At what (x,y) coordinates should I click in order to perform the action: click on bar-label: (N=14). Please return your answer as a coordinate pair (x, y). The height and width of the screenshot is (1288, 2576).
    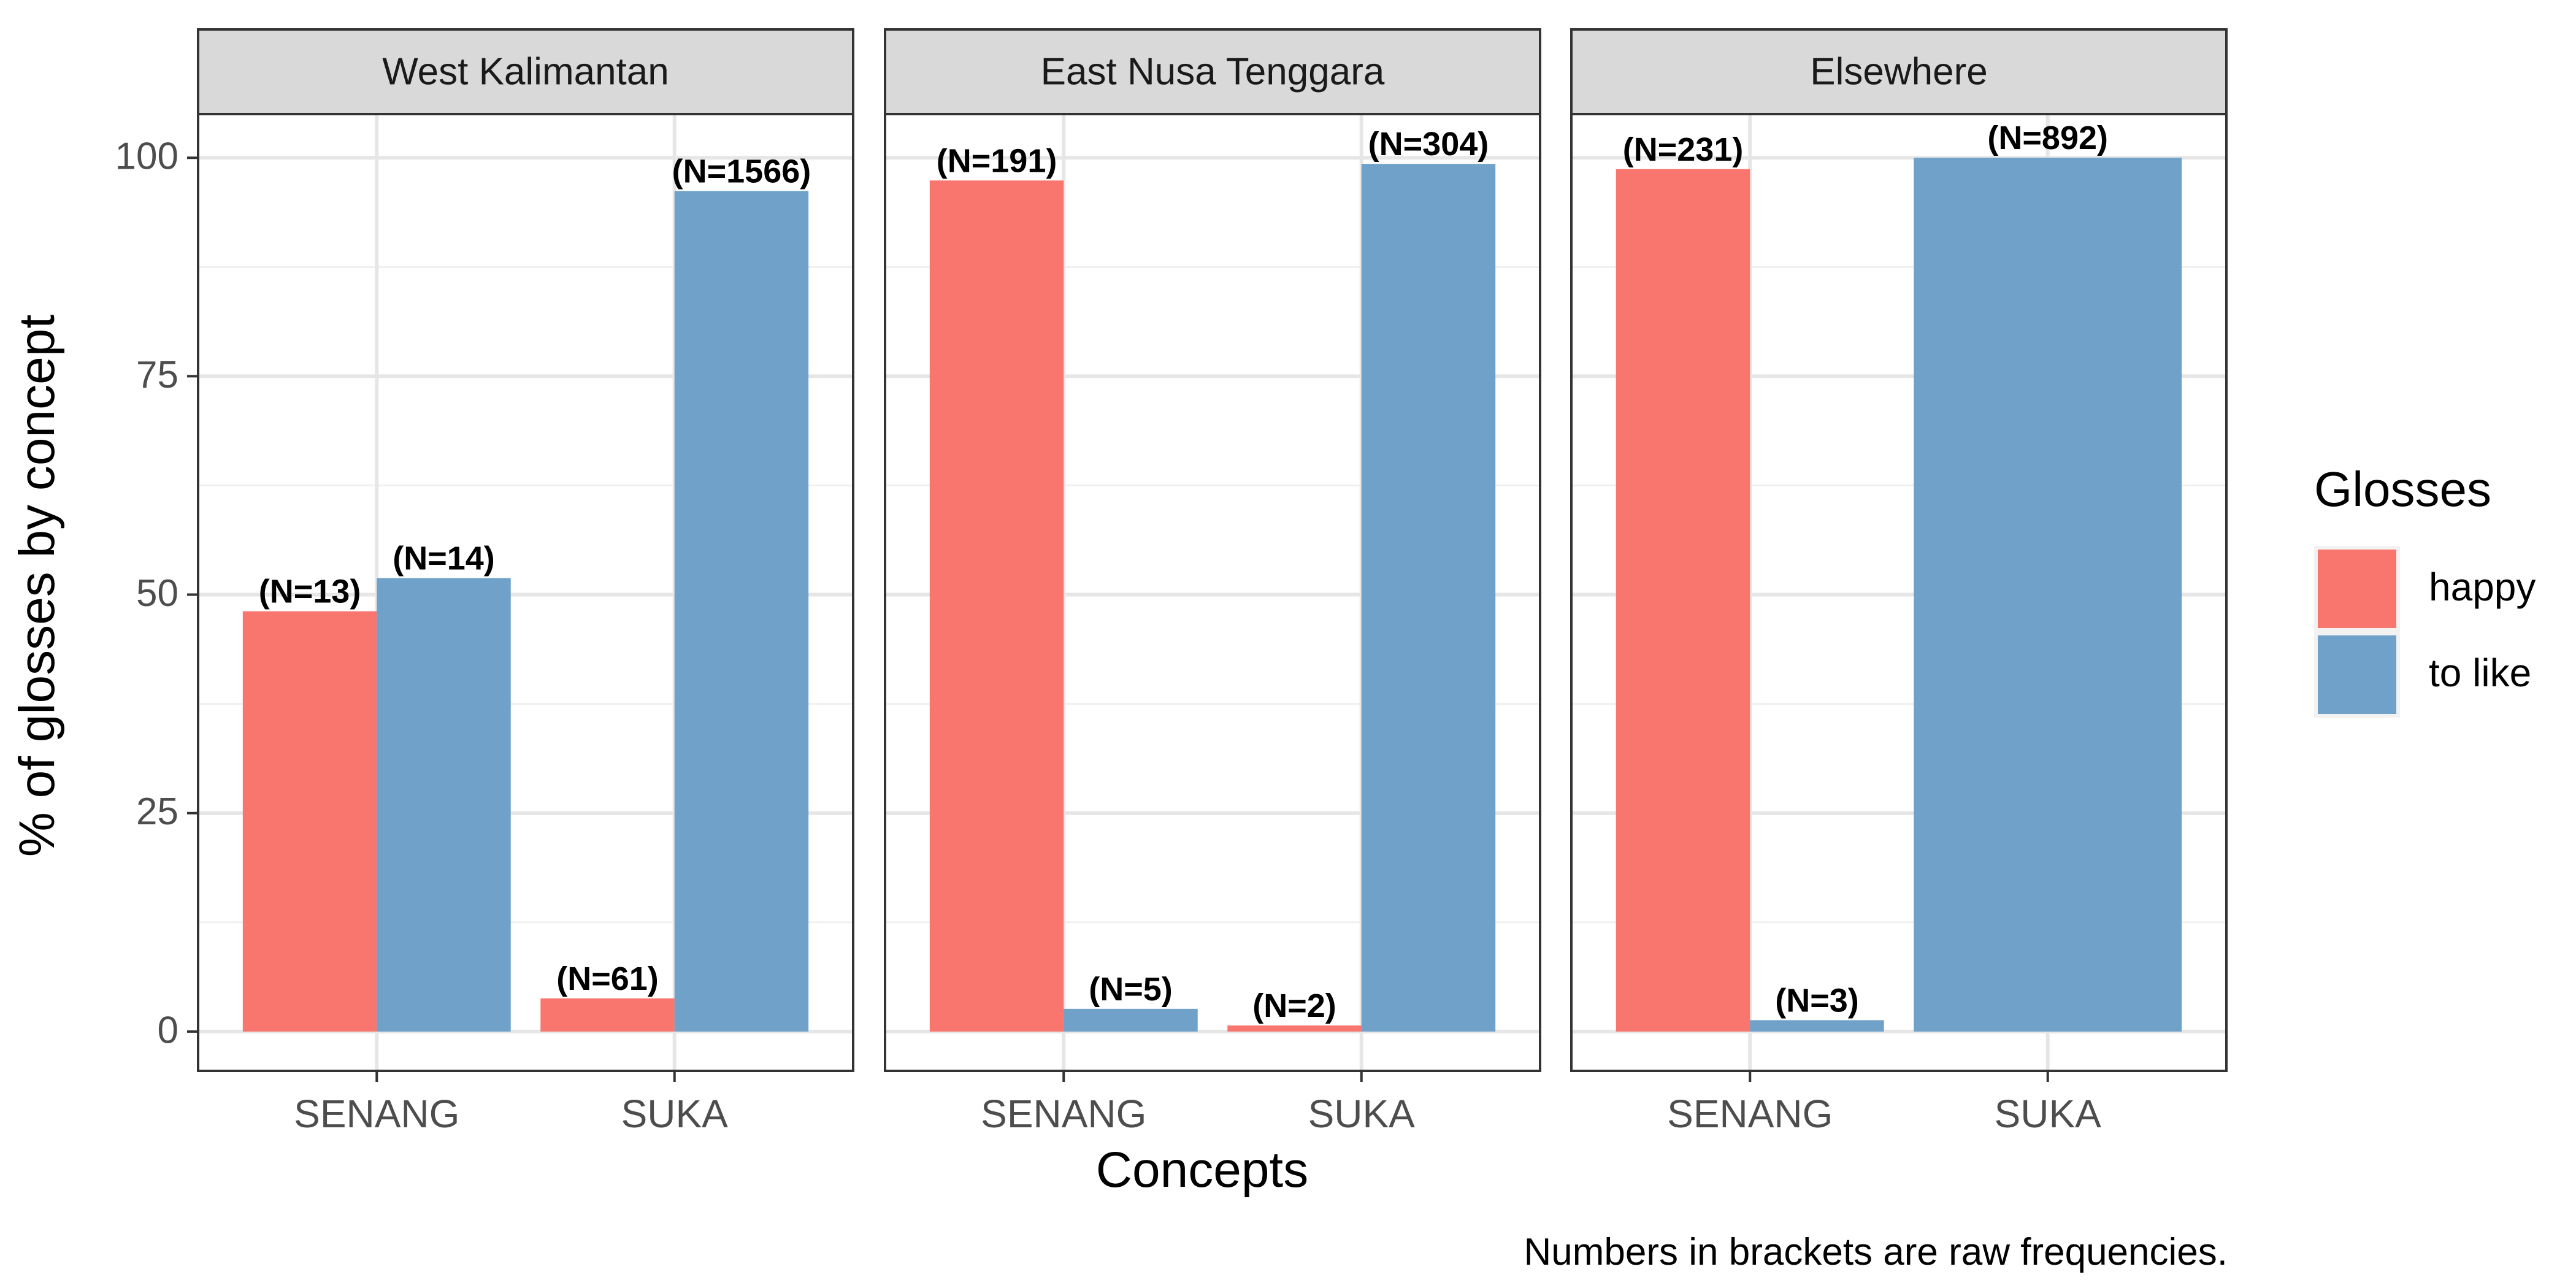
    Looking at the image, I should click on (444, 558).